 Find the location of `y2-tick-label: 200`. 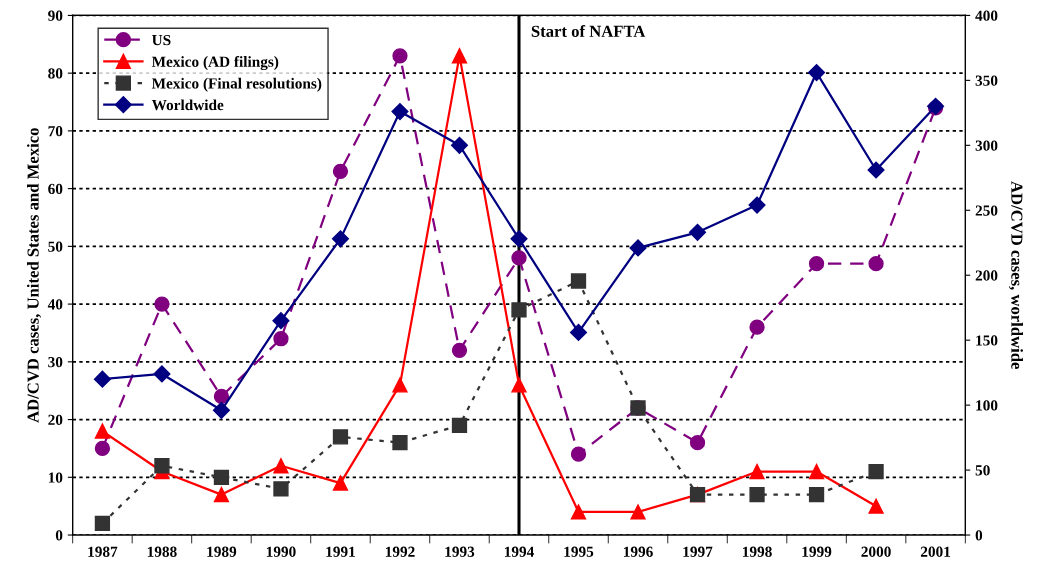

y2-tick-label: 200 is located at coordinates (986, 275).